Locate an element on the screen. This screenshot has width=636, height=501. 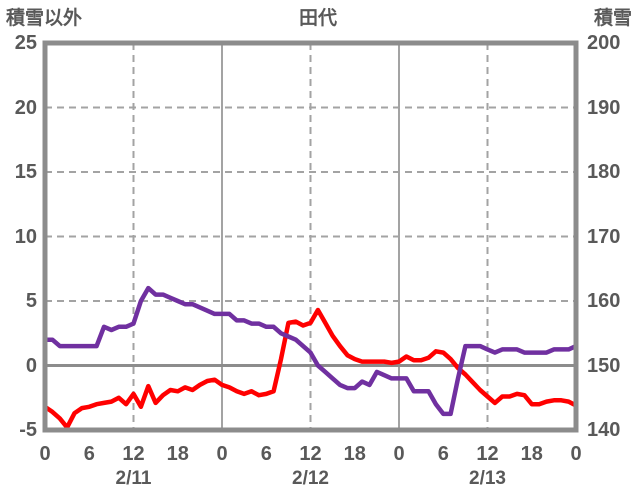
left-axis-tick-label: 25 is located at coordinates (25, 43).